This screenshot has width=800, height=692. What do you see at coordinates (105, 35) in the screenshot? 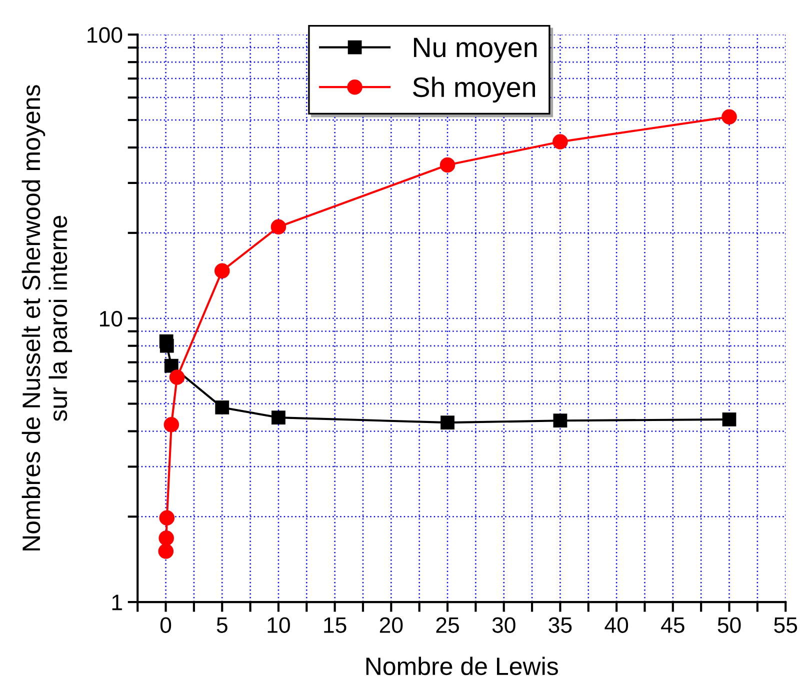
I see `y-tick-label: 100` at bounding box center [105, 35].